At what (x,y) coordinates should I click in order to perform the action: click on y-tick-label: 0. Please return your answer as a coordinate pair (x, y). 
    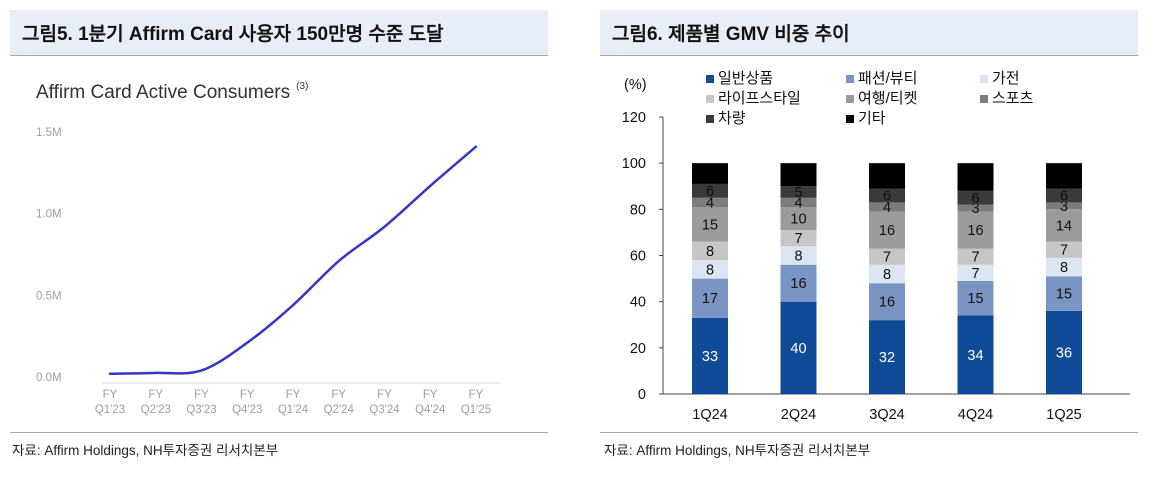
    Looking at the image, I should click on (642, 395).